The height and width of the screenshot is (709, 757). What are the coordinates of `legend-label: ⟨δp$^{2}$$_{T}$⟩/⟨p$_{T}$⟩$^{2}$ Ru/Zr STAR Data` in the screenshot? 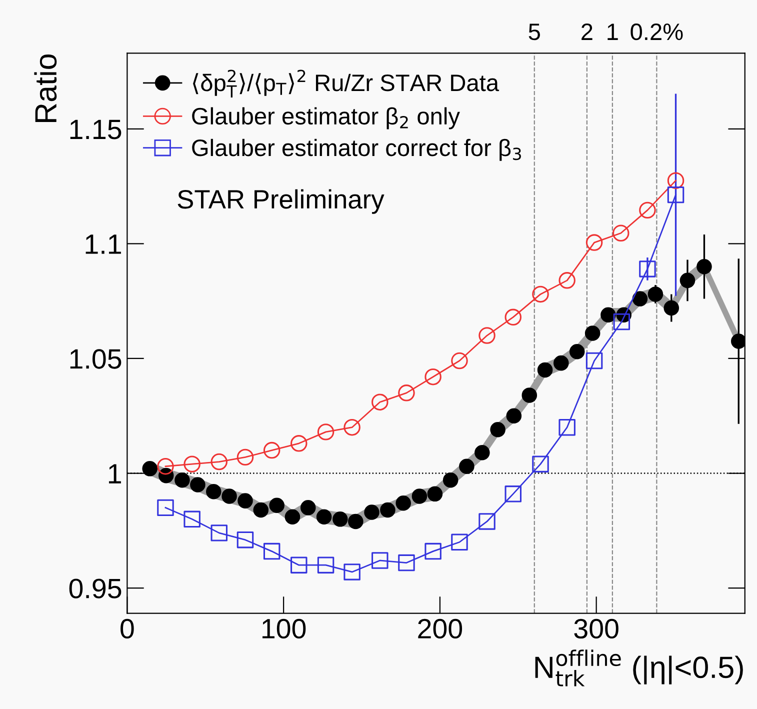 It's located at (346, 84).